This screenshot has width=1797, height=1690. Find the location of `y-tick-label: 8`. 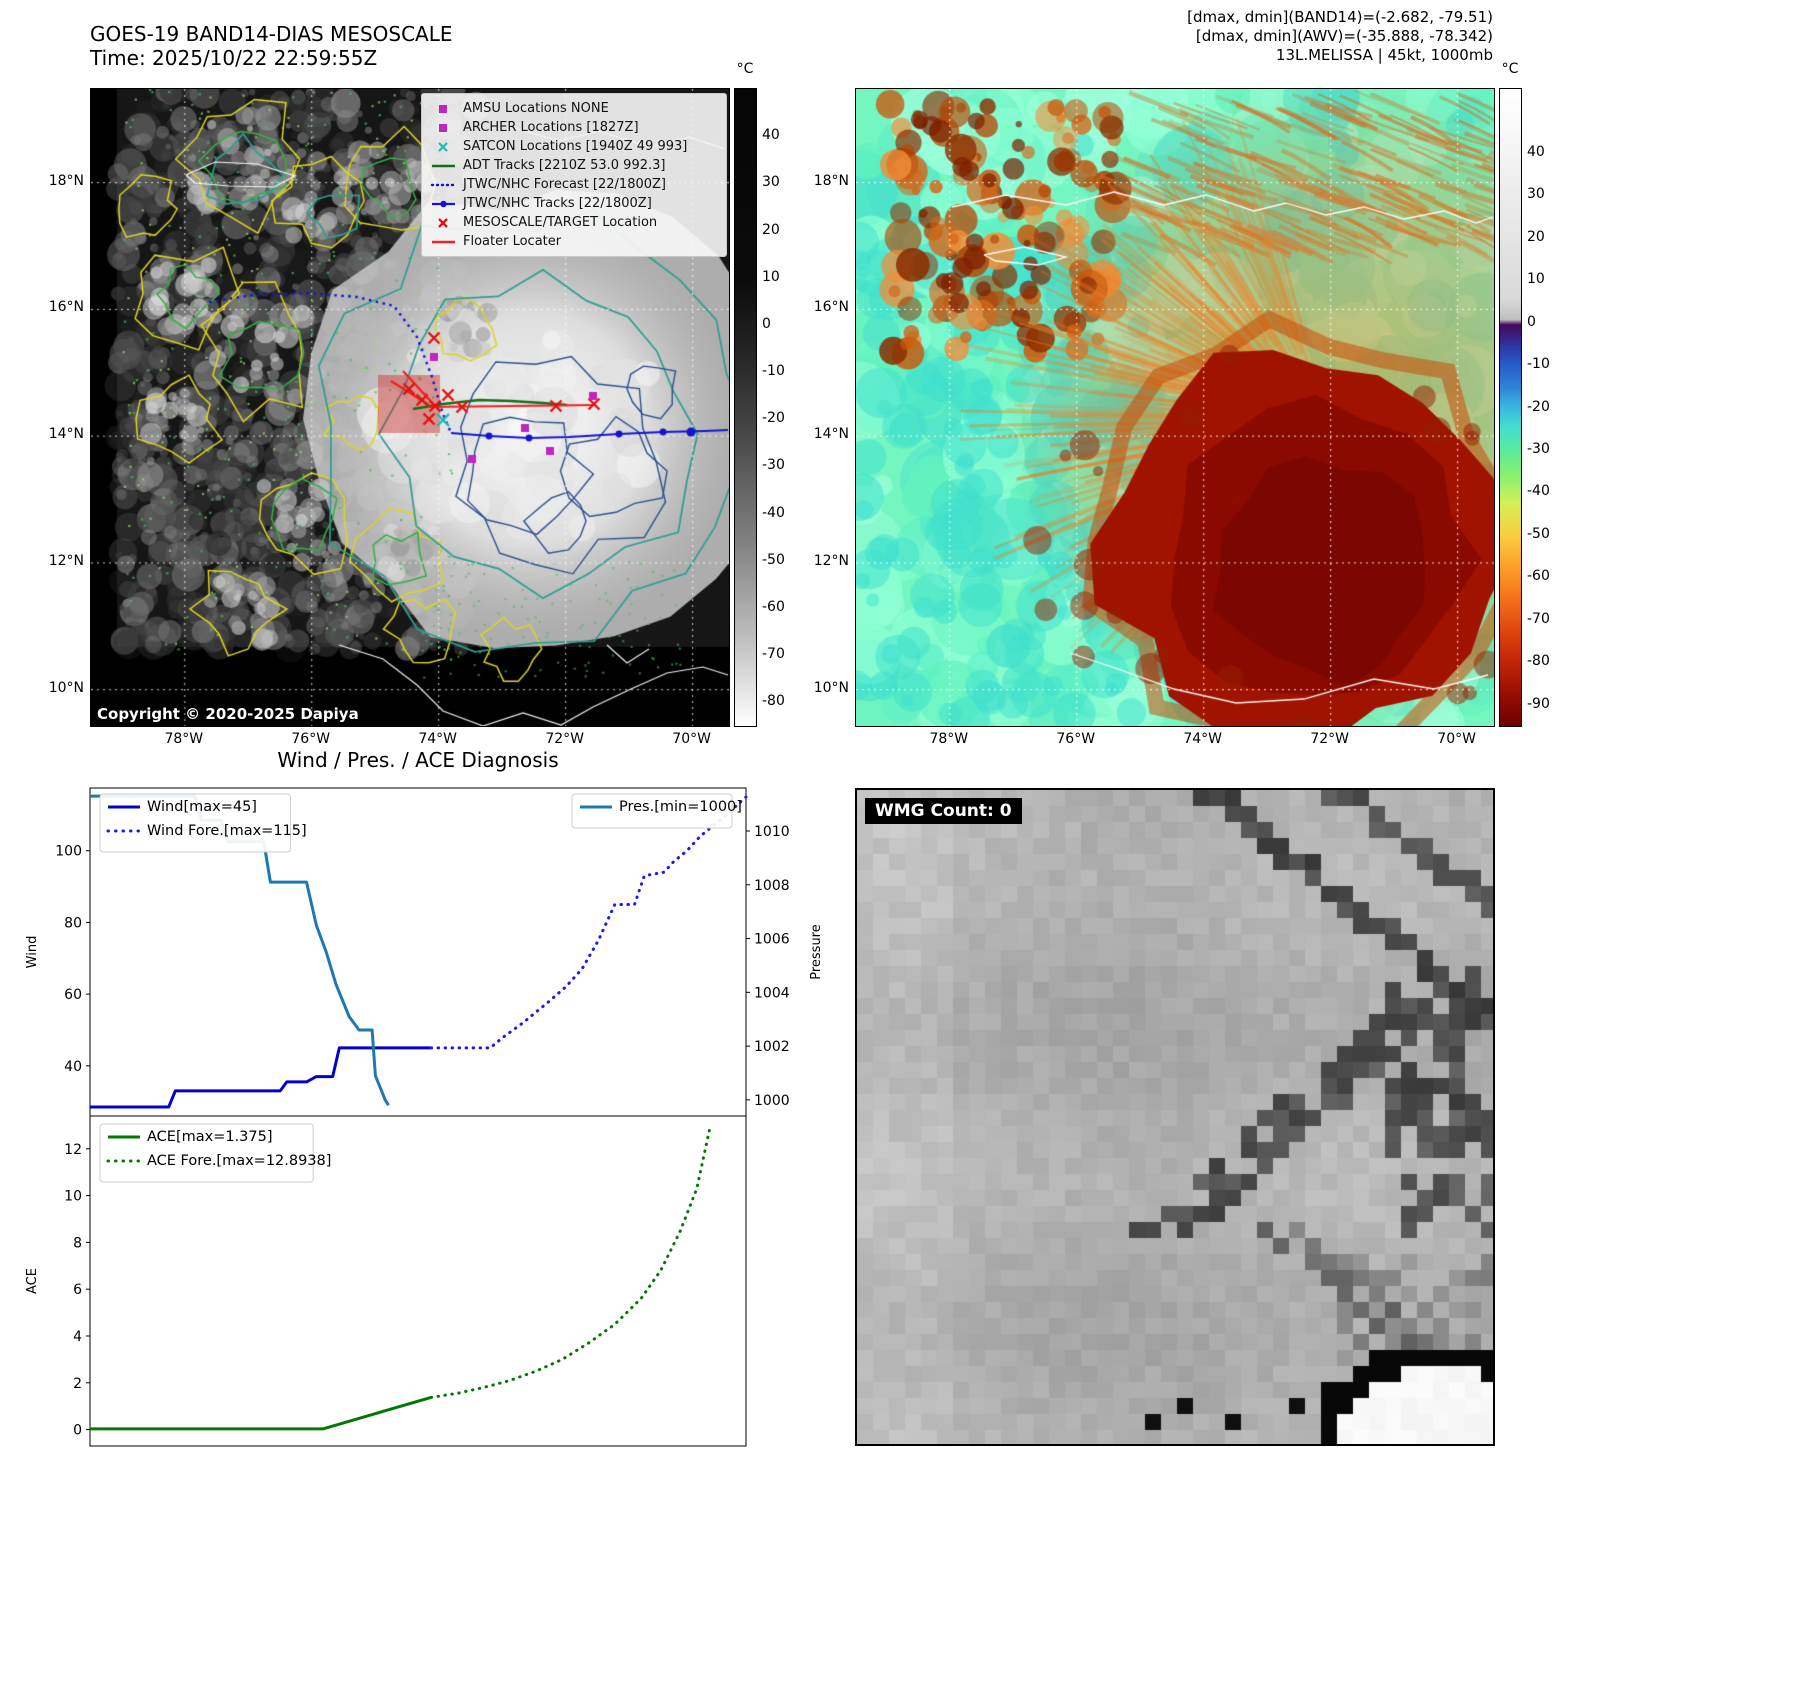

y-tick-label: 8 is located at coordinates (77, 1243).